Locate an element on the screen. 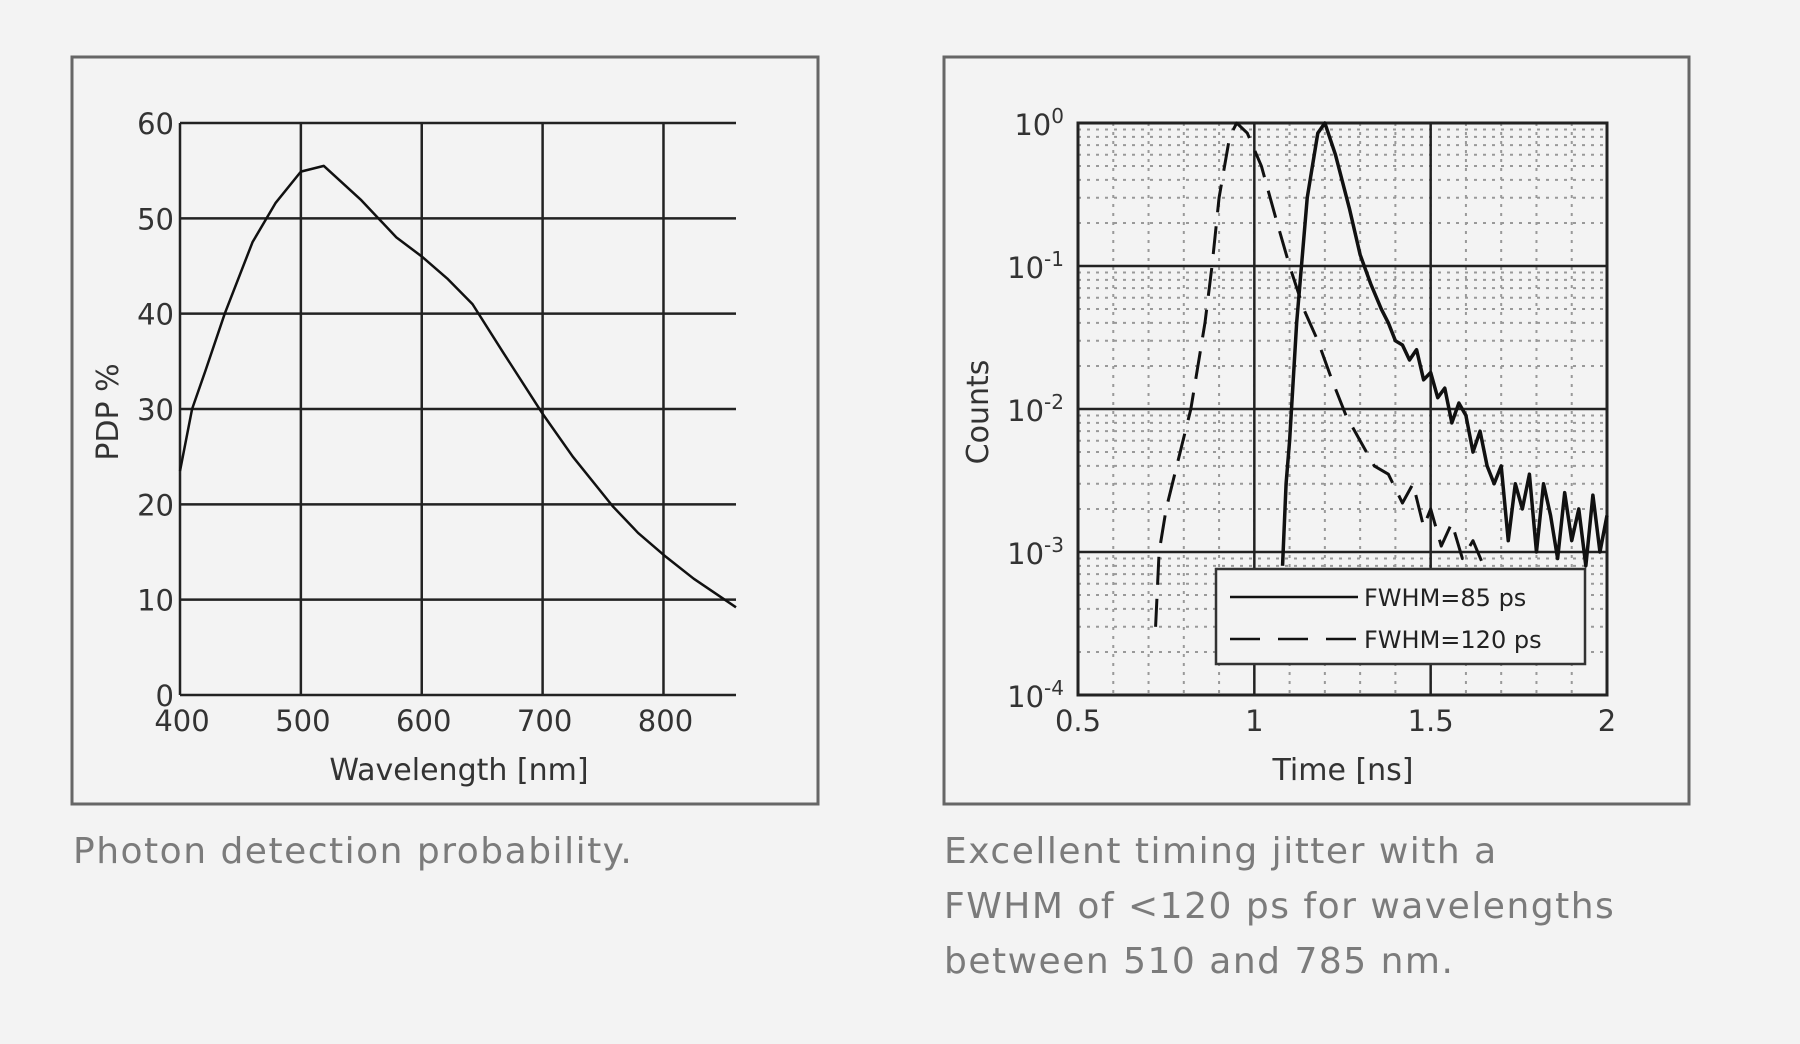  pdp-y-tick-label: 50 is located at coordinates (155, 219).